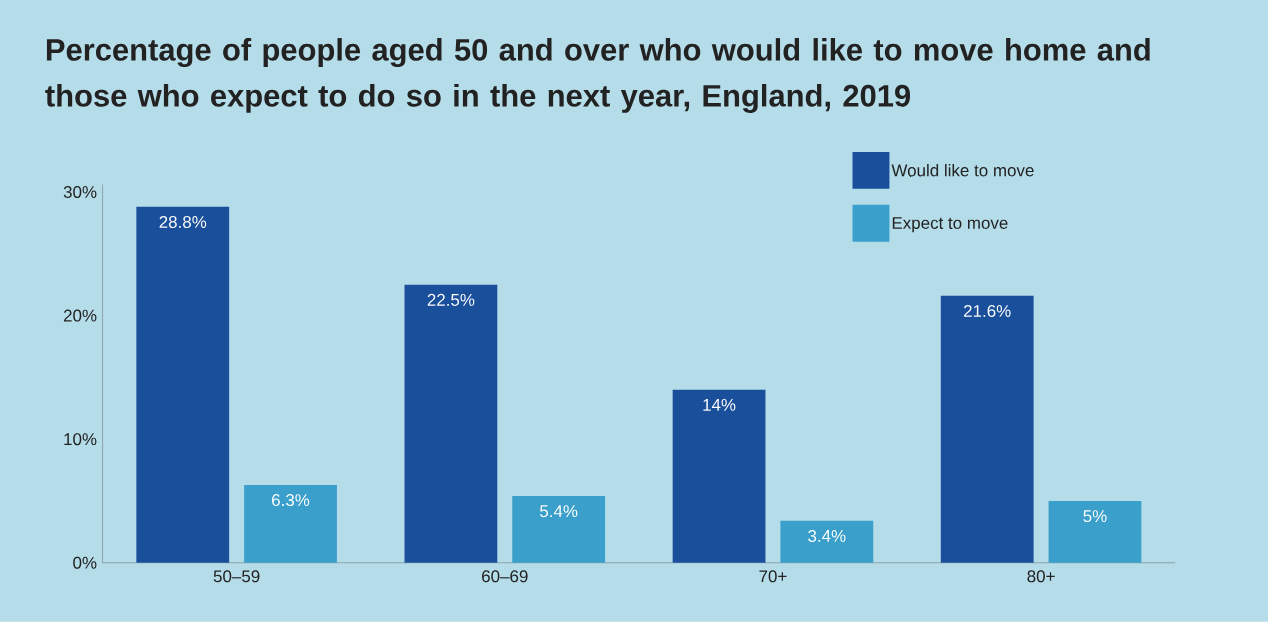 The height and width of the screenshot is (622, 1268). I want to click on data-label: 3.4%, so click(827, 536).